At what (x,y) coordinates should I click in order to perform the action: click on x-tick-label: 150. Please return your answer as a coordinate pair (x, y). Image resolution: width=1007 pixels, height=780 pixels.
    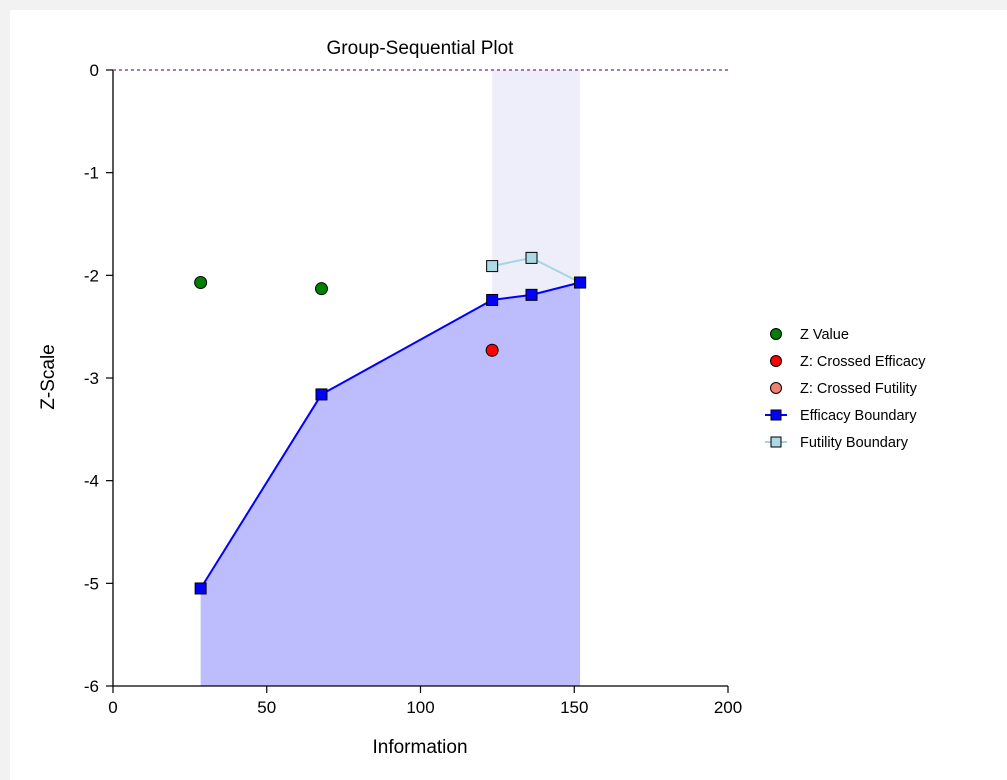
    Looking at the image, I should click on (574, 707).